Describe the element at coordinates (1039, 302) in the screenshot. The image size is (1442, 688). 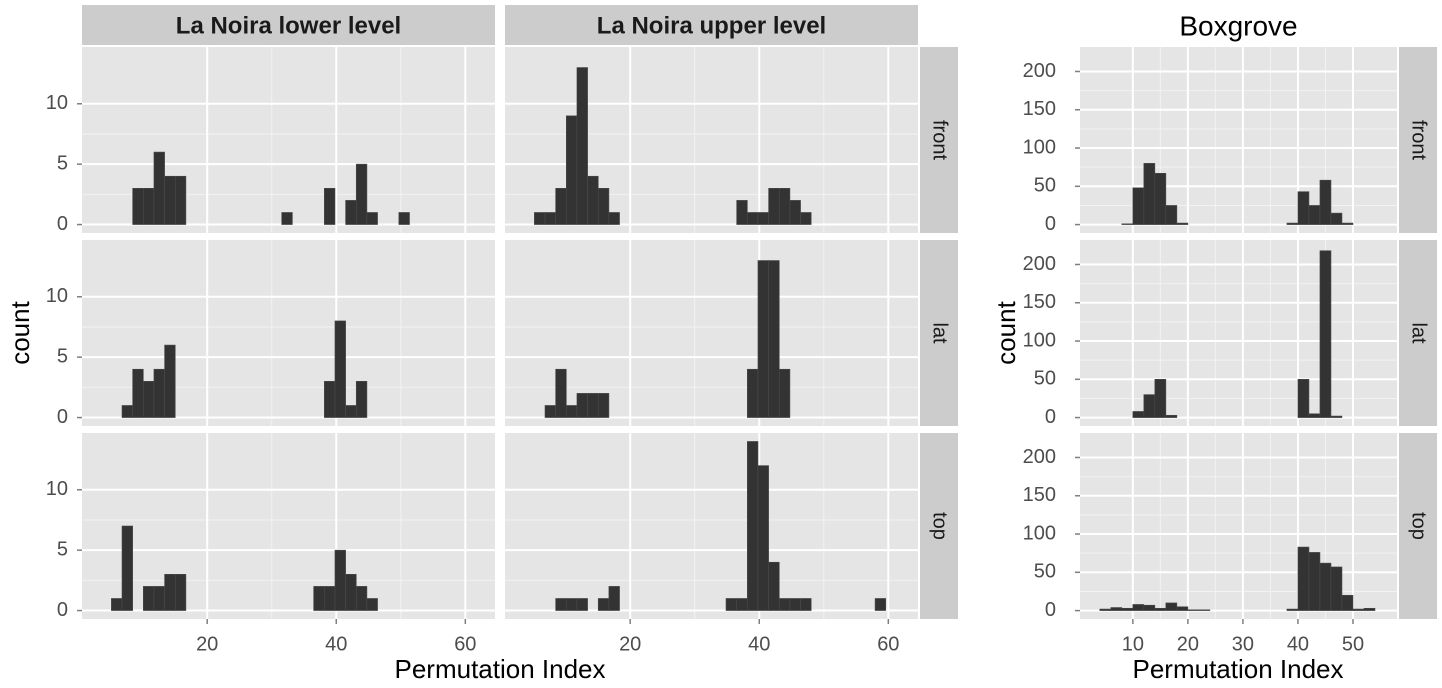
I see `y-tick-label: 150` at that location.